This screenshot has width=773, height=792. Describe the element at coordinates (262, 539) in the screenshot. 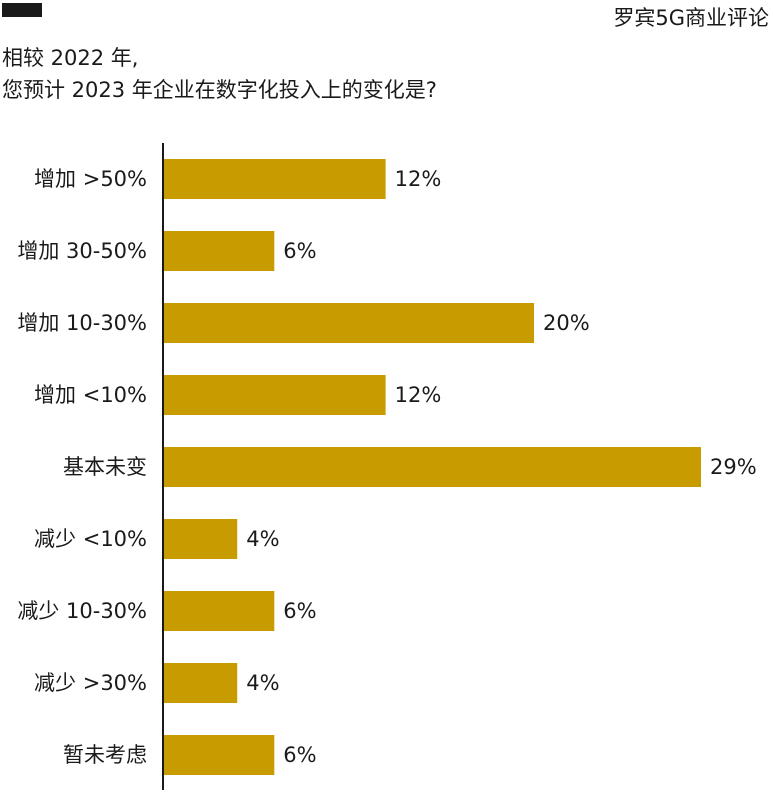

I see `value-label-5: 4%` at that location.